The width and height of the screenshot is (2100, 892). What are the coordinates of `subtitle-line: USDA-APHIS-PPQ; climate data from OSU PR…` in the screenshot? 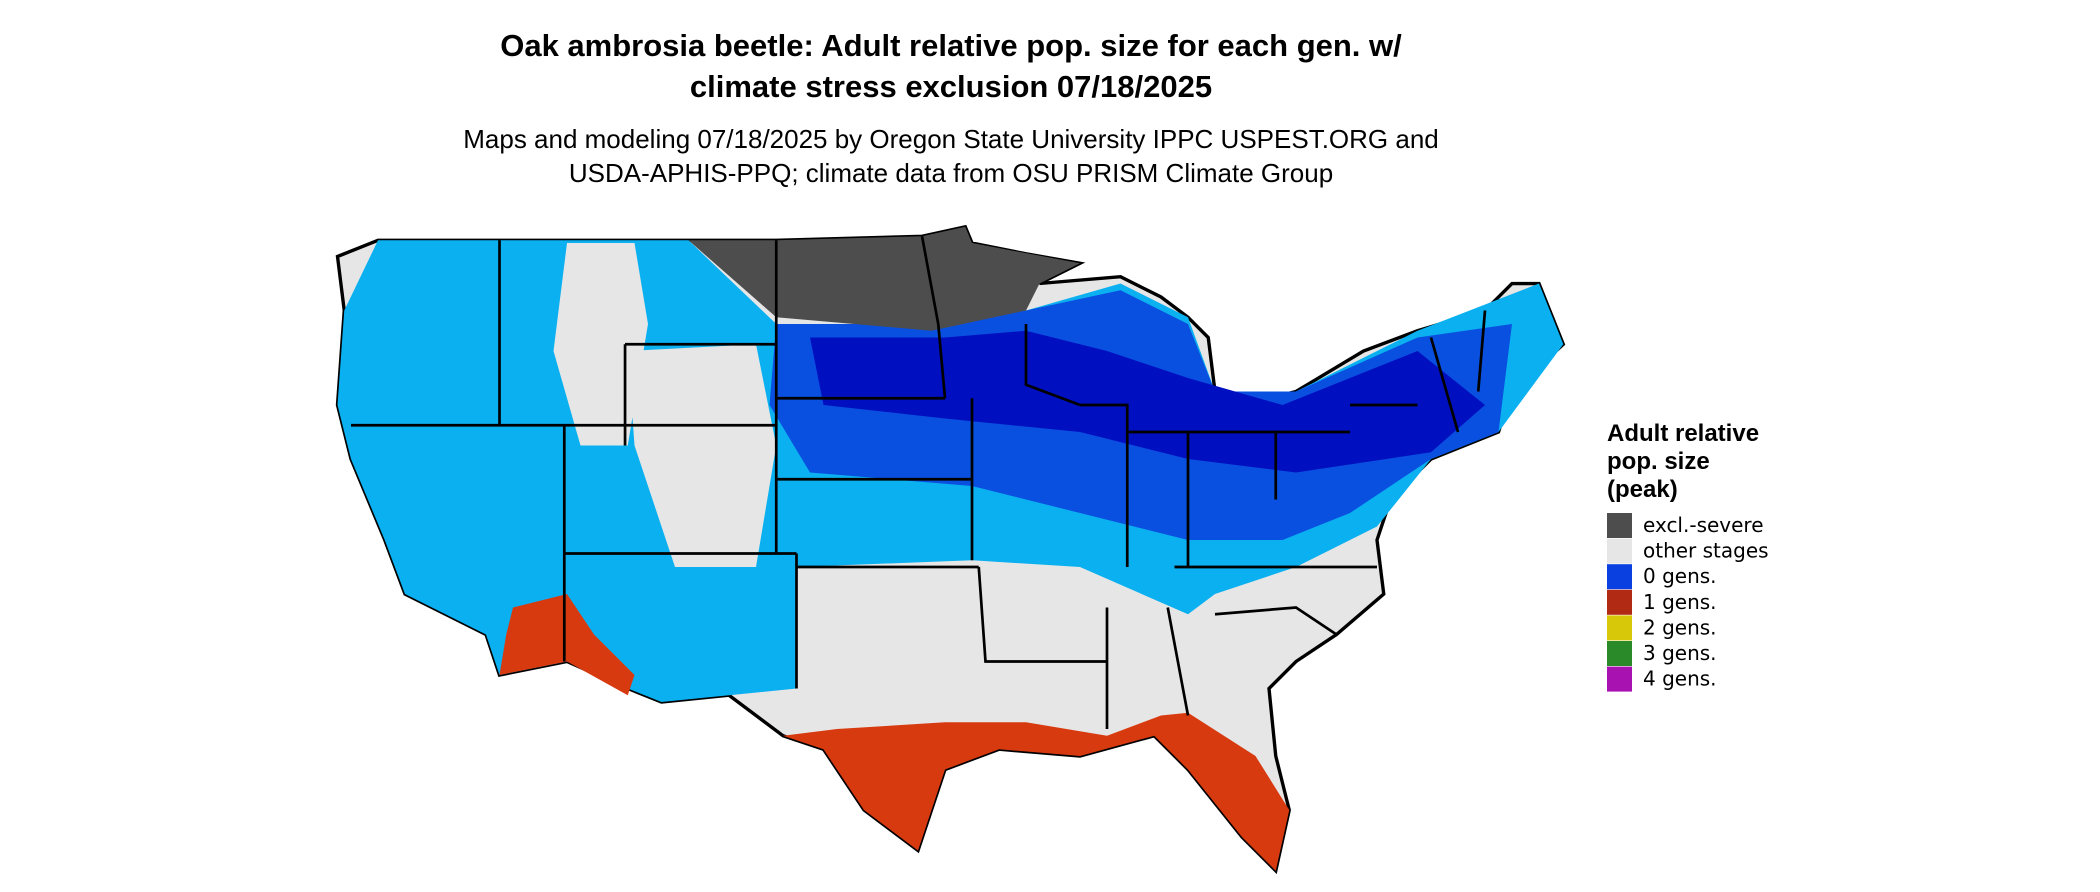 It's located at (951, 173).